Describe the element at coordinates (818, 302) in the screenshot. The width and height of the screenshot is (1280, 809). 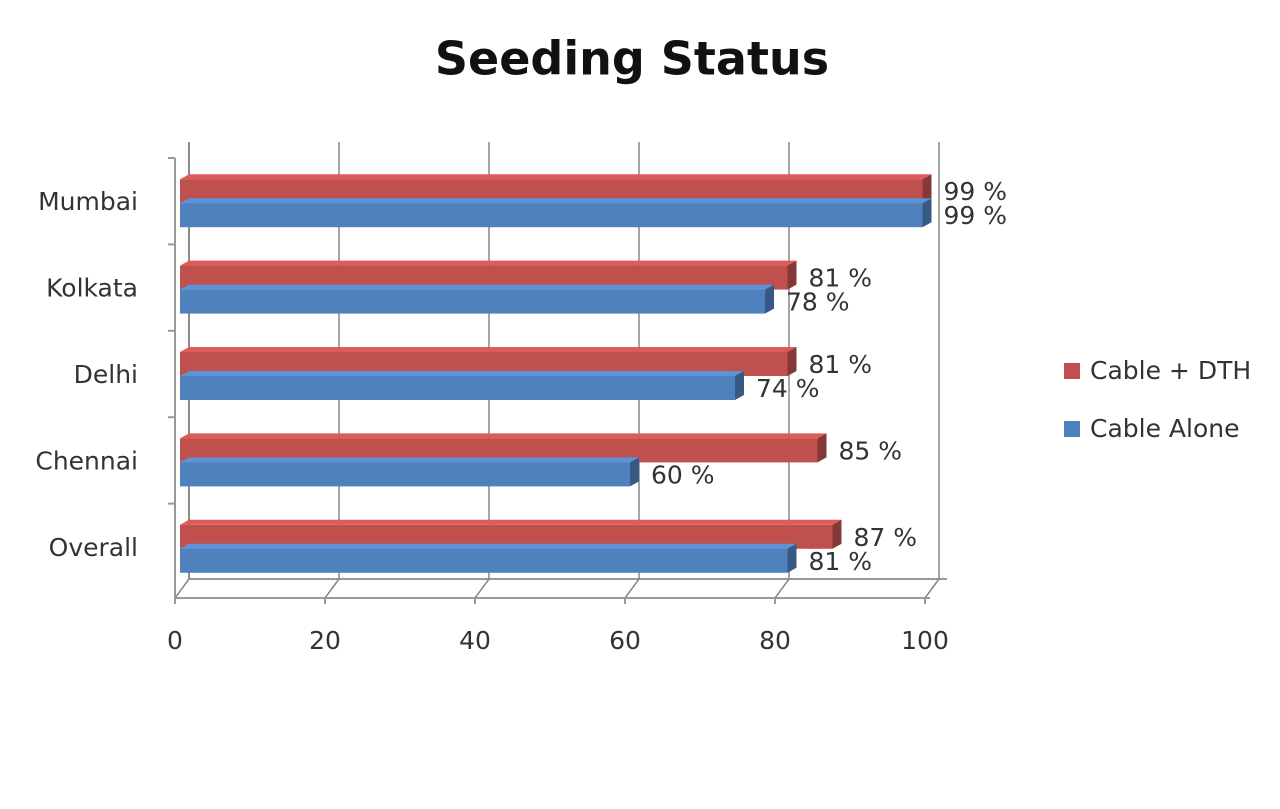
I see `value-label: 78 %` at that location.